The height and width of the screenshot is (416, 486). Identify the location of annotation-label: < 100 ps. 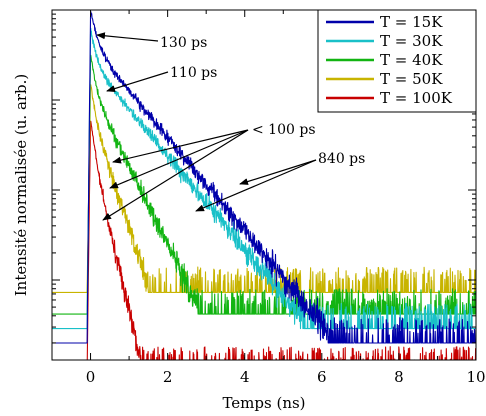
(284, 130).